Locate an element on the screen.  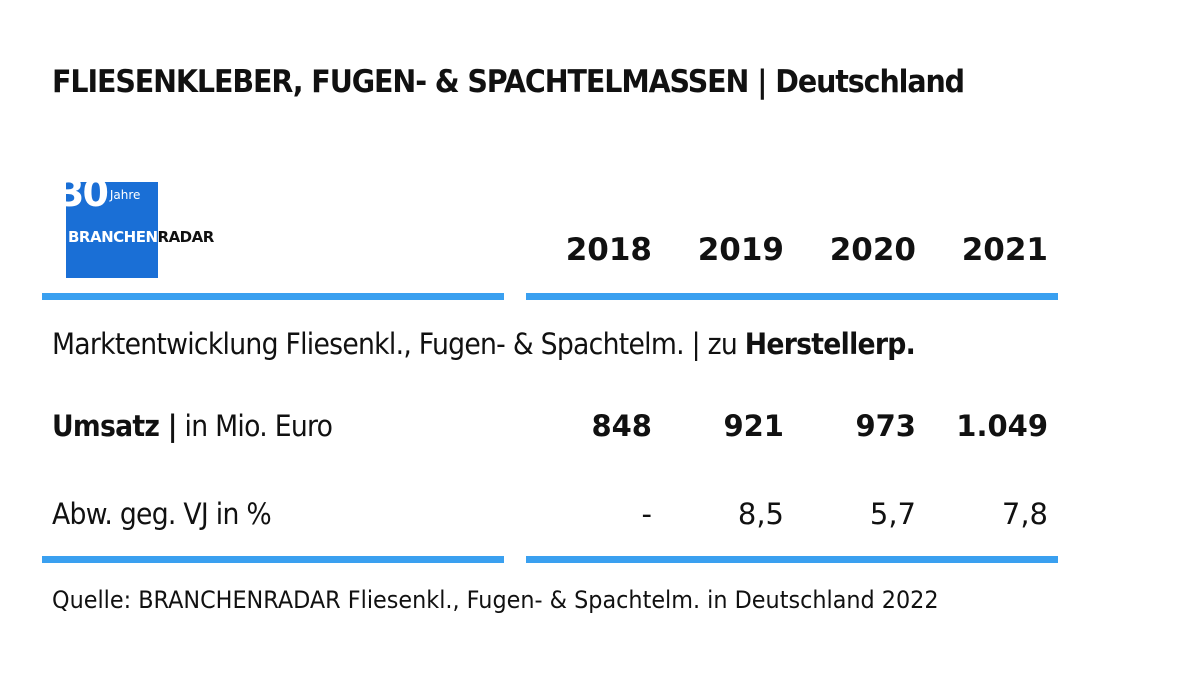
year-header: 2019 is located at coordinates (740, 250).